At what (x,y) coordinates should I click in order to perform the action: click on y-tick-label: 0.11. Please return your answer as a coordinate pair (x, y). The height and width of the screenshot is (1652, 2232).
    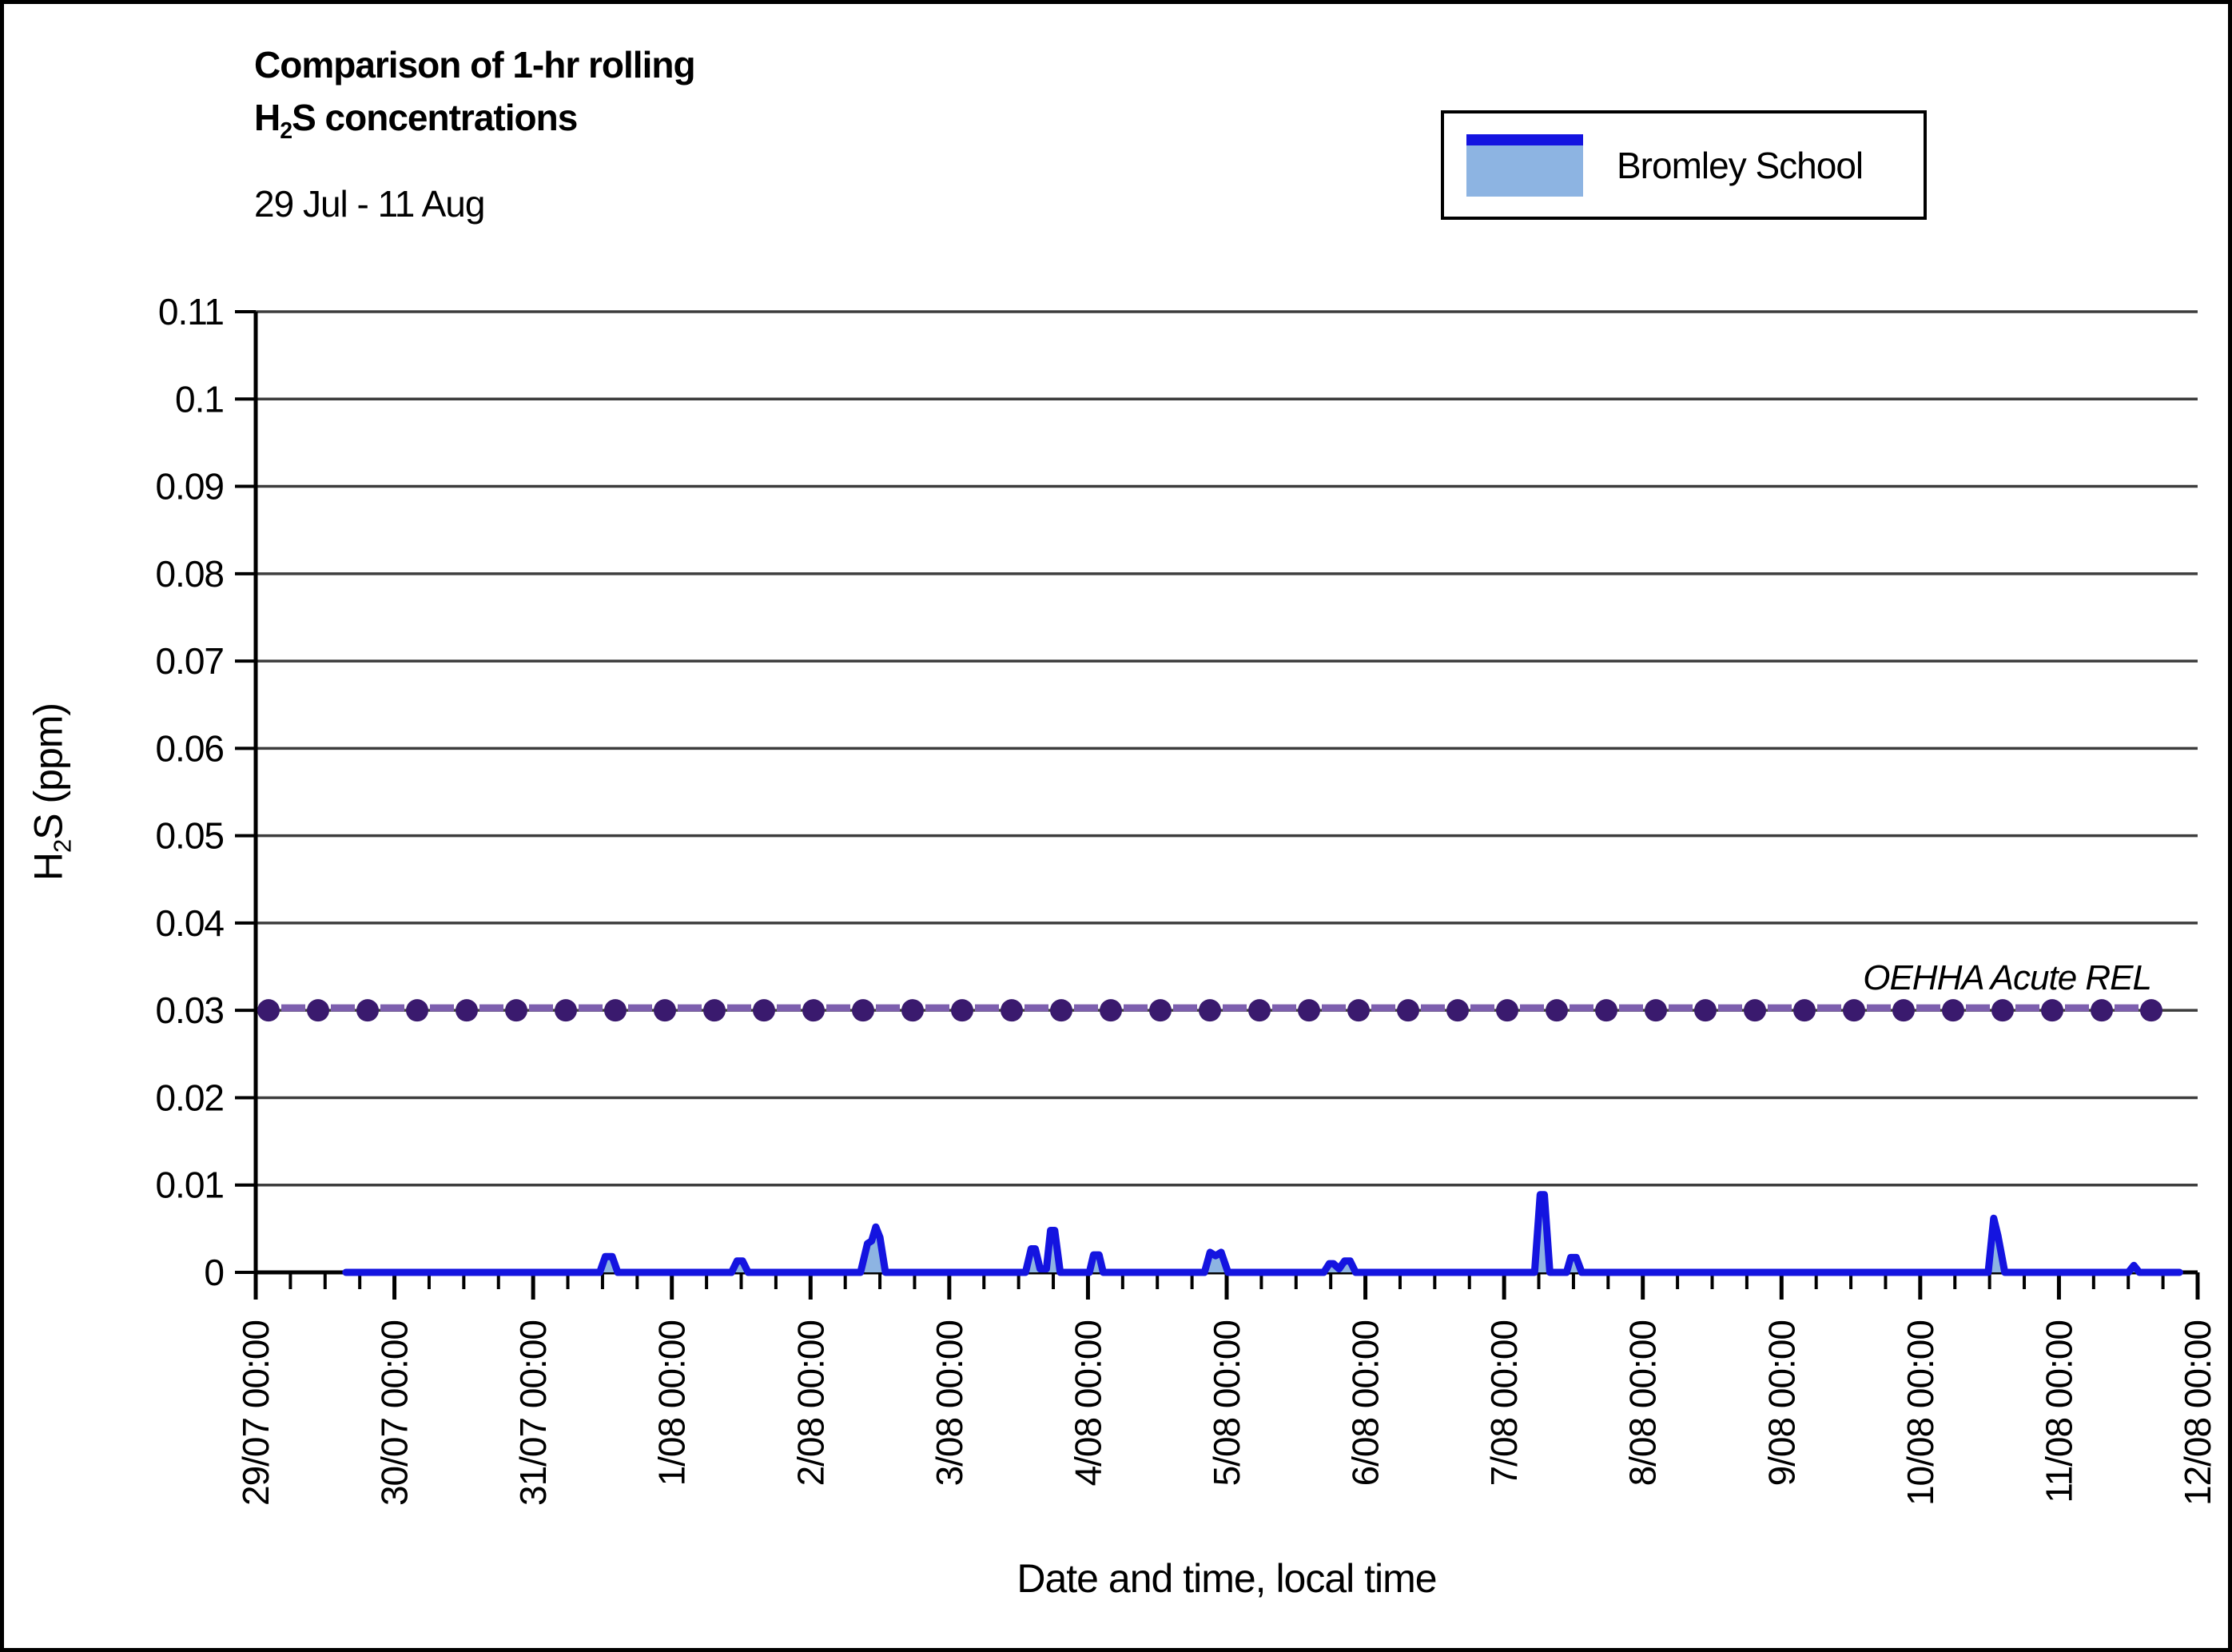
    Looking at the image, I should click on (191, 311).